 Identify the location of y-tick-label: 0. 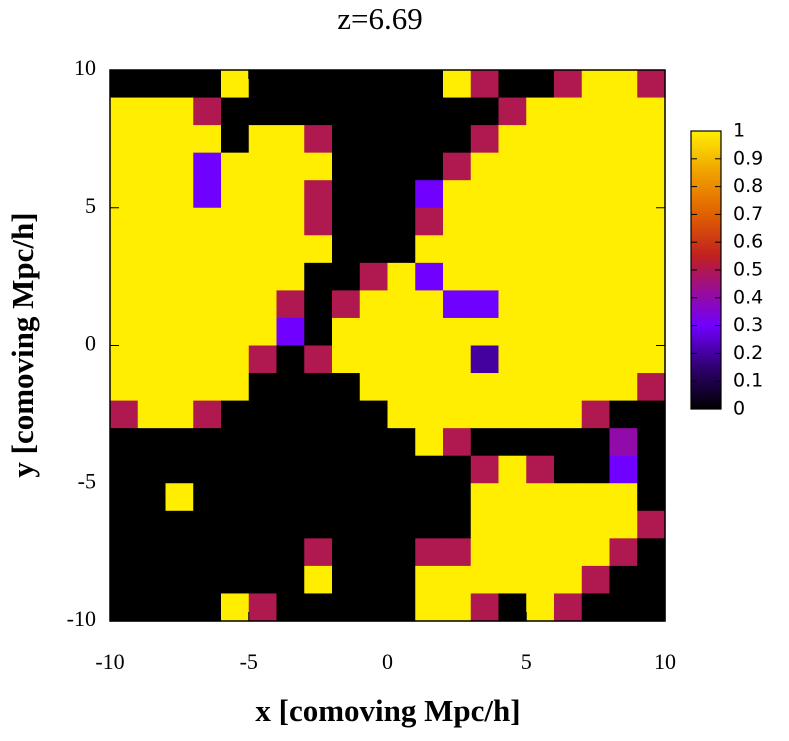
(90, 343).